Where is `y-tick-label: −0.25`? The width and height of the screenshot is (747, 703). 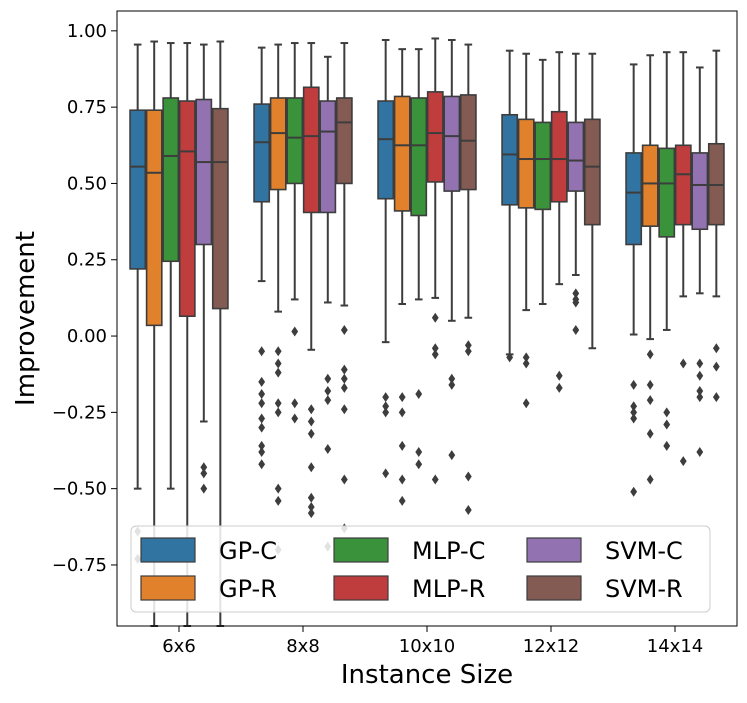 y-tick-label: −0.25 is located at coordinates (79, 412).